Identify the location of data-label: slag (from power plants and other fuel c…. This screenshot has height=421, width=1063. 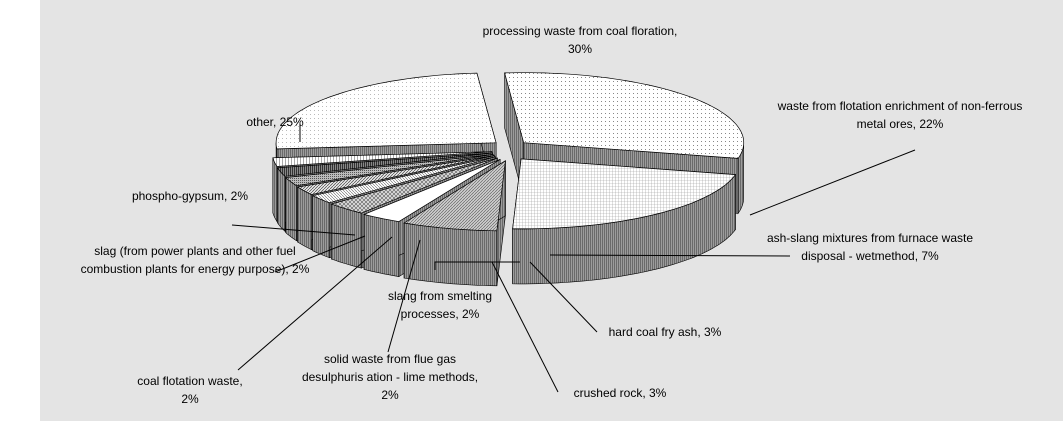
(195, 260).